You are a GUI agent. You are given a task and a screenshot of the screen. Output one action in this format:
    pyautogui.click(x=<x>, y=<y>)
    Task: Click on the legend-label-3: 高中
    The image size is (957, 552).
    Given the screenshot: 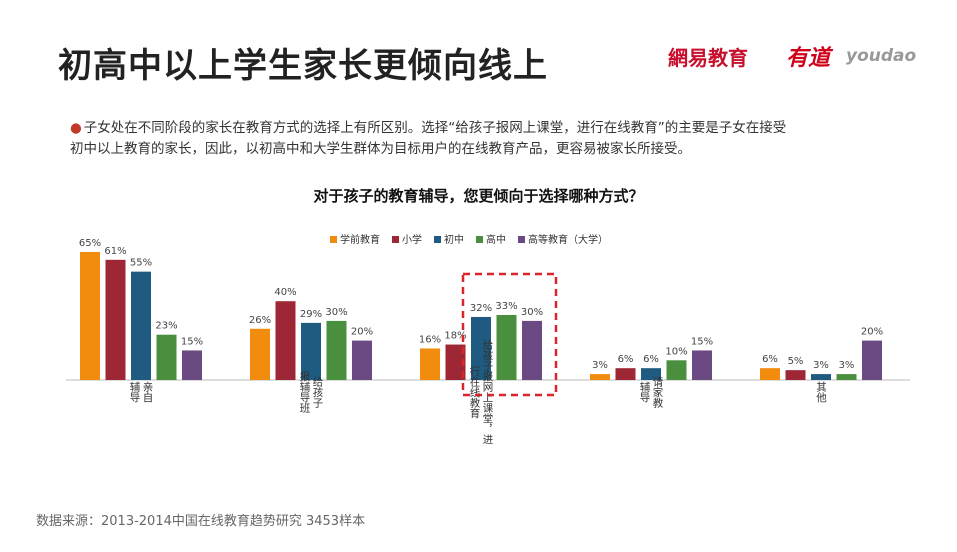 What is the action you would take?
    pyautogui.click(x=496, y=239)
    